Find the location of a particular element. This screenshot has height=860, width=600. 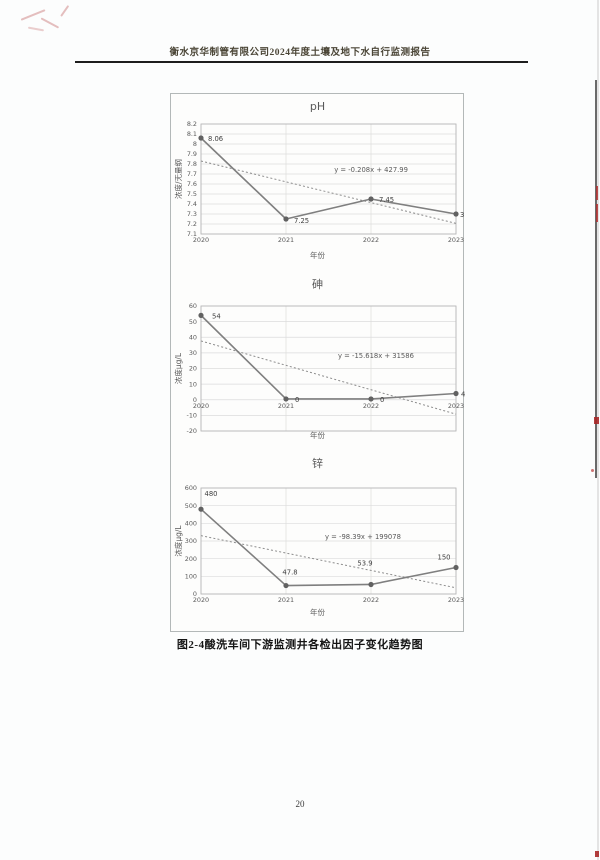

svg-text: 40 is located at coordinates (193, 337).